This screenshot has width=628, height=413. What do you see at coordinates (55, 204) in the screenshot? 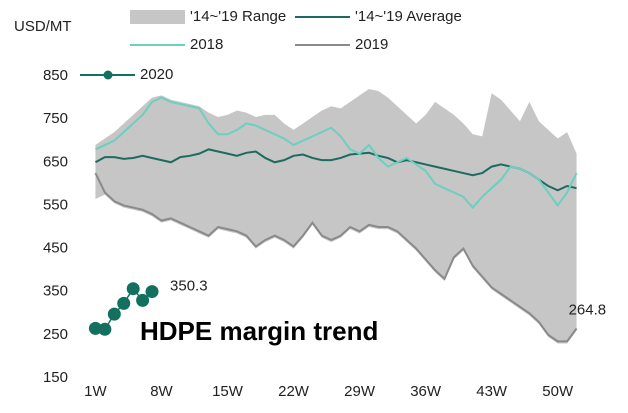
I see `y-tick-label: 550` at bounding box center [55, 204].